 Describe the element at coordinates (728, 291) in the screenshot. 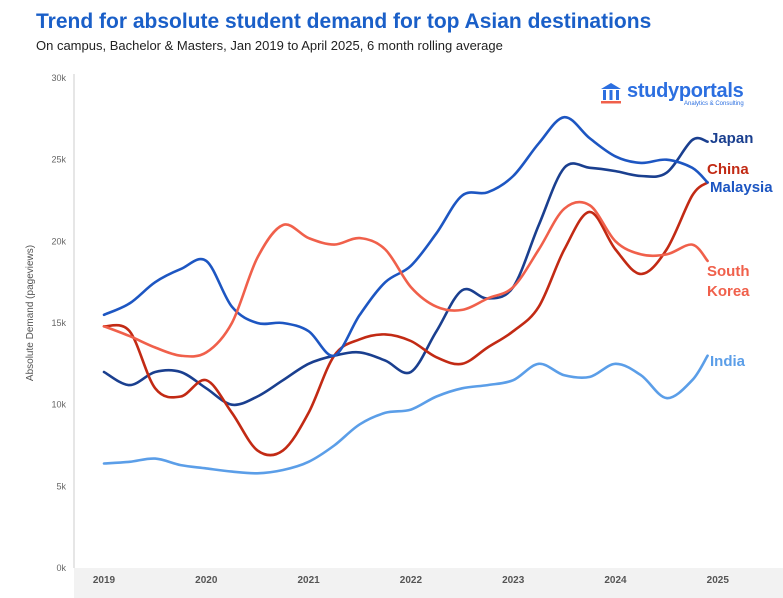

I see `series-label-line: Korea` at that location.